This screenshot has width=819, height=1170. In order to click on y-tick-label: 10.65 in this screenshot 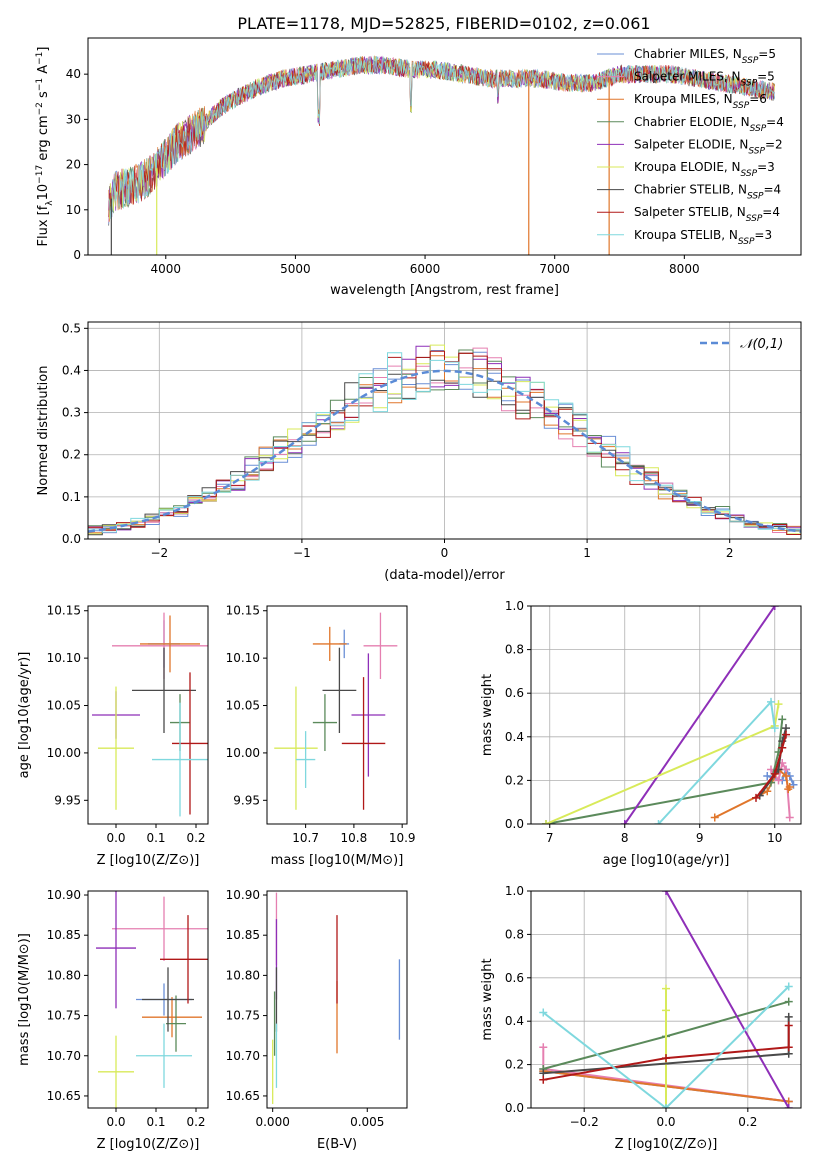, I will do `click(243, 1096)`.